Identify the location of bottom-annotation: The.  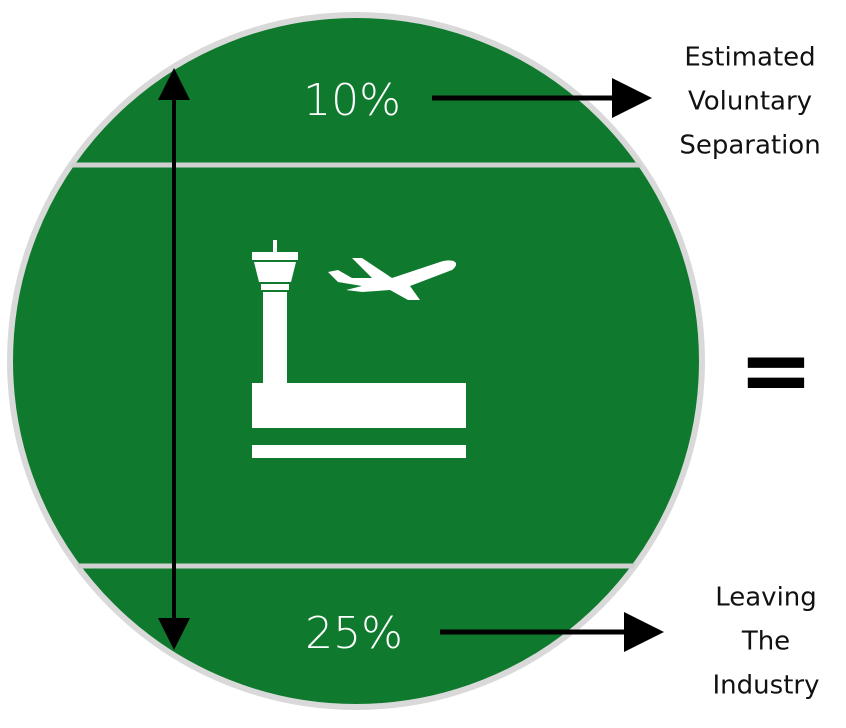
(765, 642).